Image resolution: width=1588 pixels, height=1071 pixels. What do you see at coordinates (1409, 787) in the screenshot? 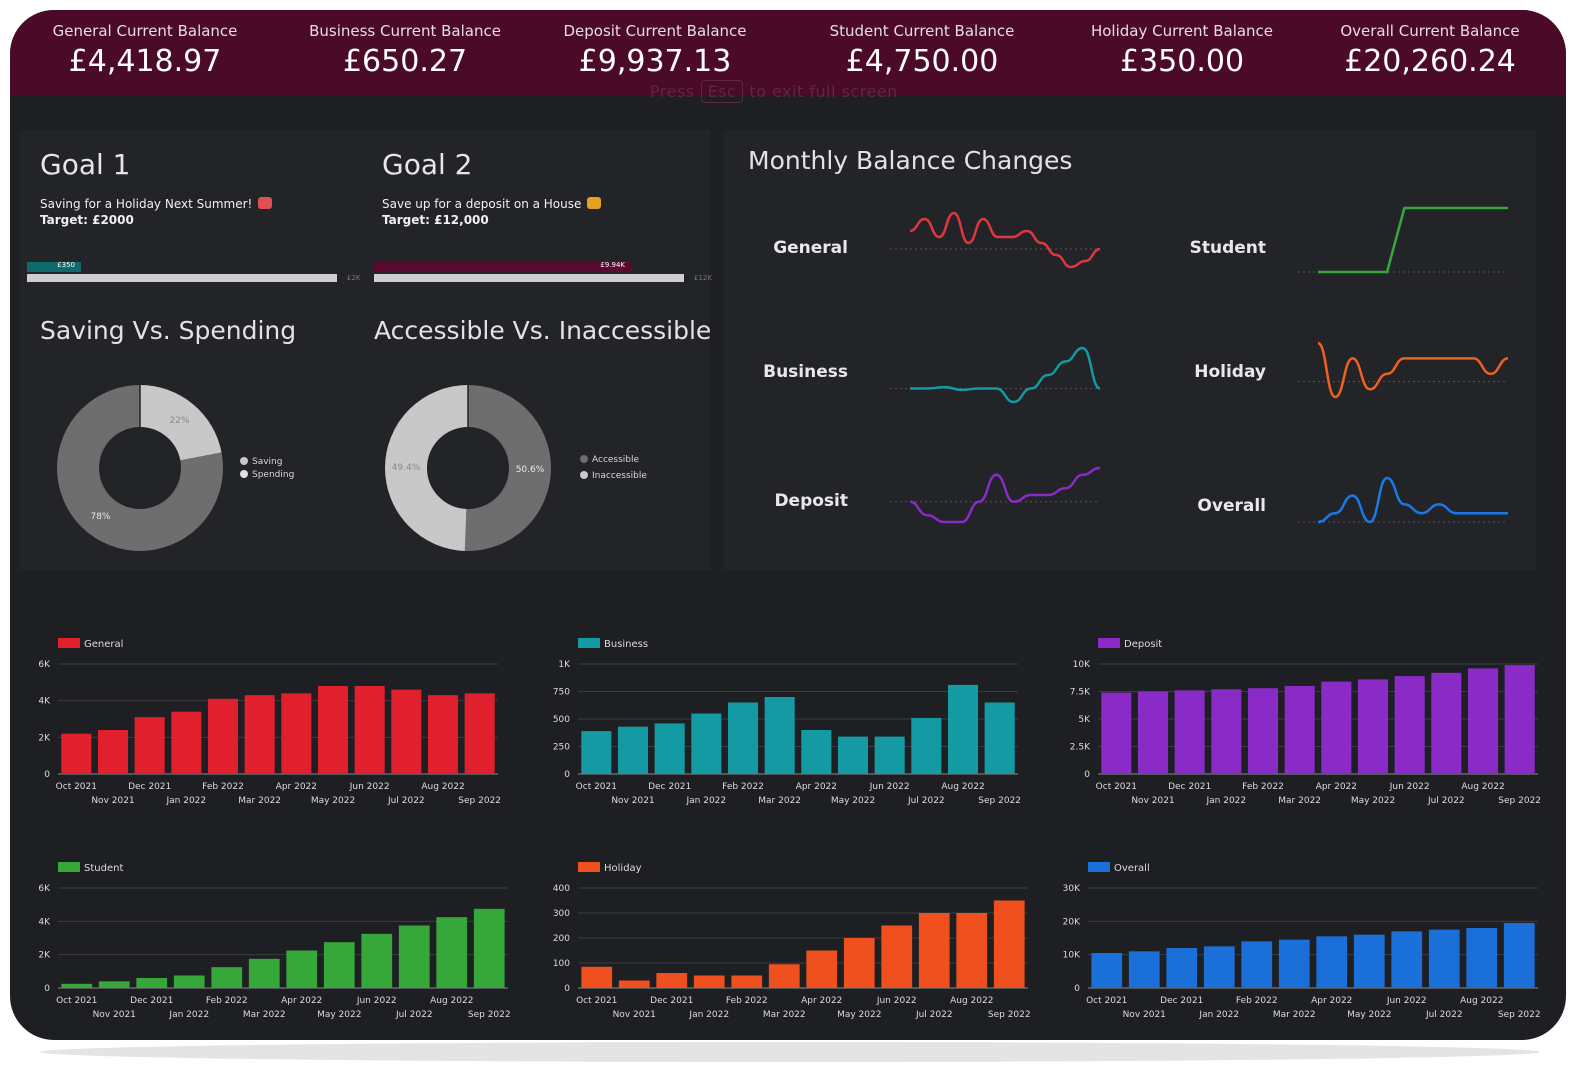
I see `x-tick-label: Jun 2022` at bounding box center [1409, 787].